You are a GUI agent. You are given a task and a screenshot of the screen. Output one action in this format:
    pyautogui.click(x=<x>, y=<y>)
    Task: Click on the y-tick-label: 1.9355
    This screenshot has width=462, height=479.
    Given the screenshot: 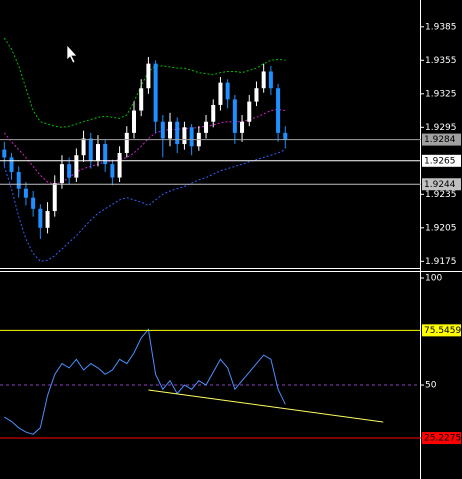 What is the action you would take?
    pyautogui.click(x=441, y=61)
    